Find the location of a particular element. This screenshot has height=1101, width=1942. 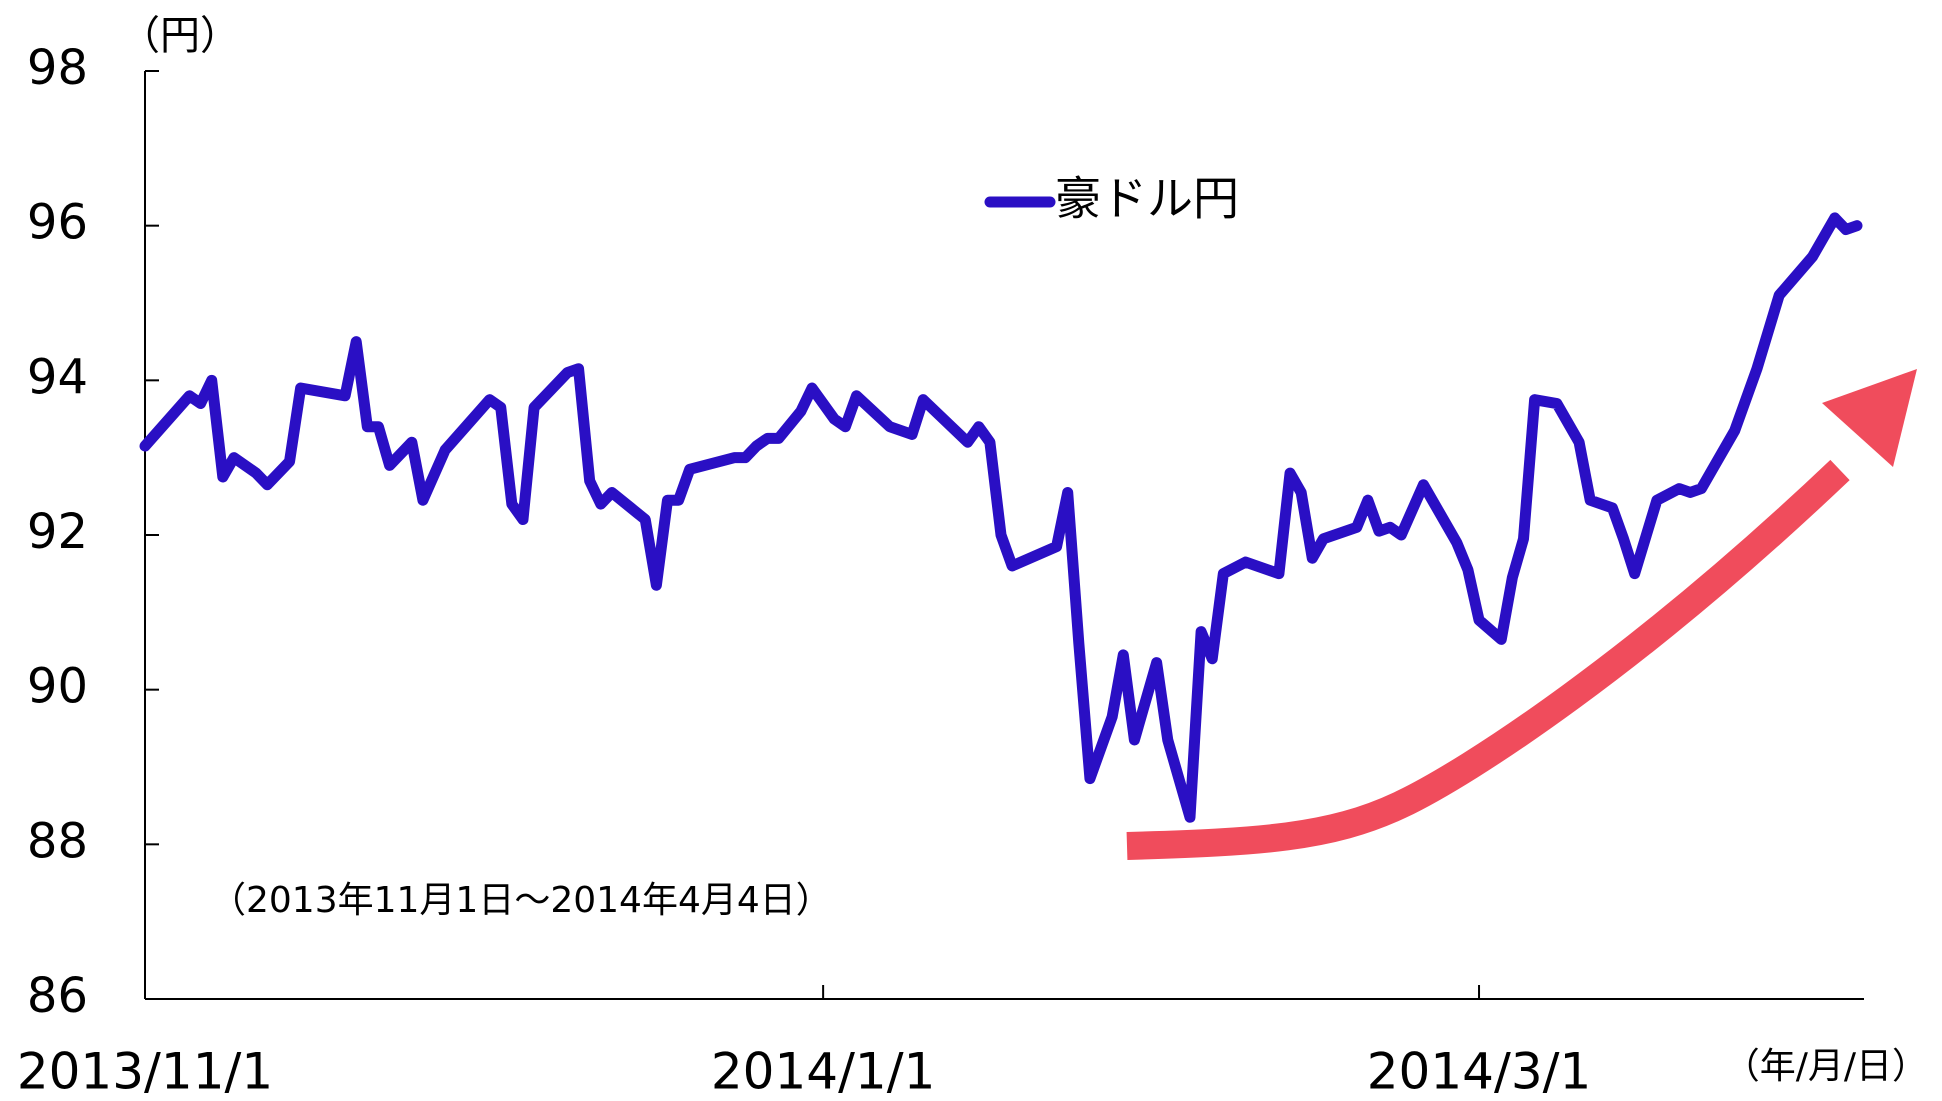

y-tick-label: 88 is located at coordinates (57, 841).